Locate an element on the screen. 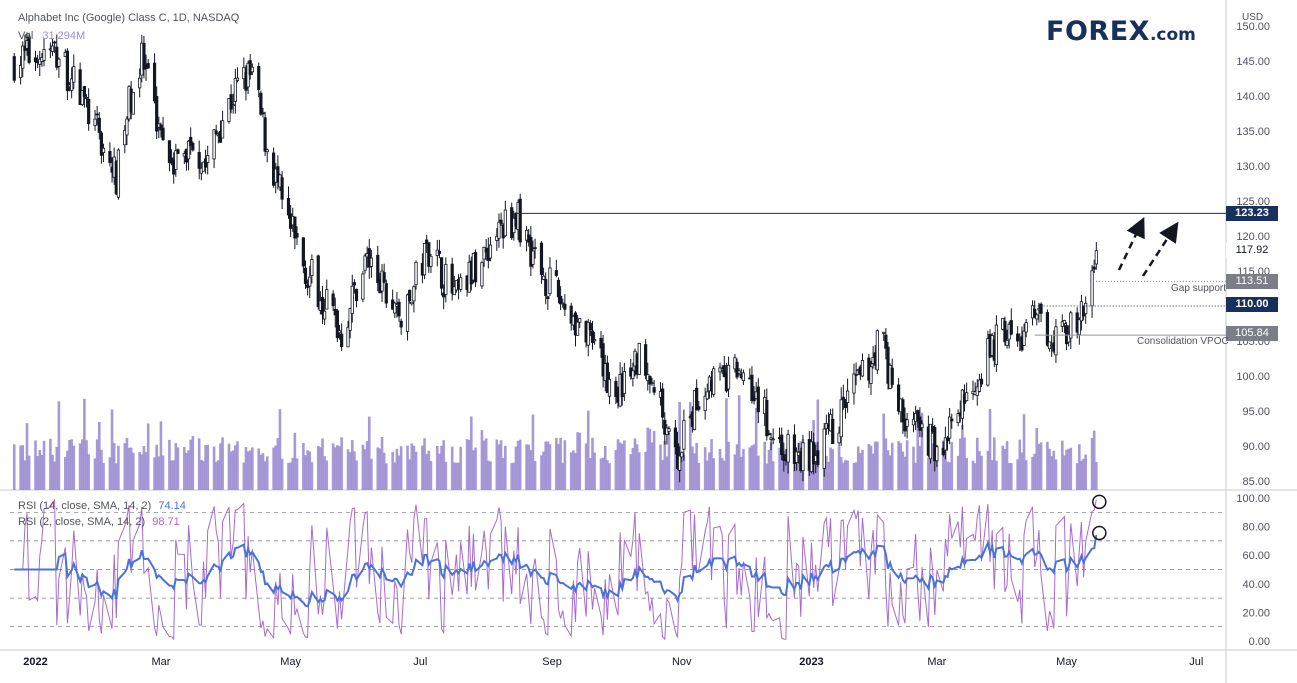  volume-value: 31.294M is located at coordinates (64, 36).